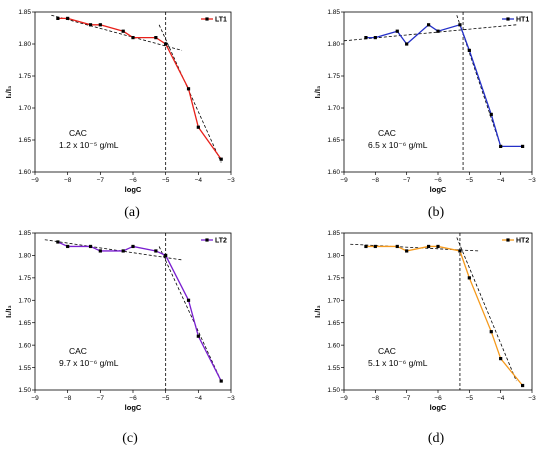 The image size is (550, 450). I want to click on panel-label: (c), so click(130, 438).